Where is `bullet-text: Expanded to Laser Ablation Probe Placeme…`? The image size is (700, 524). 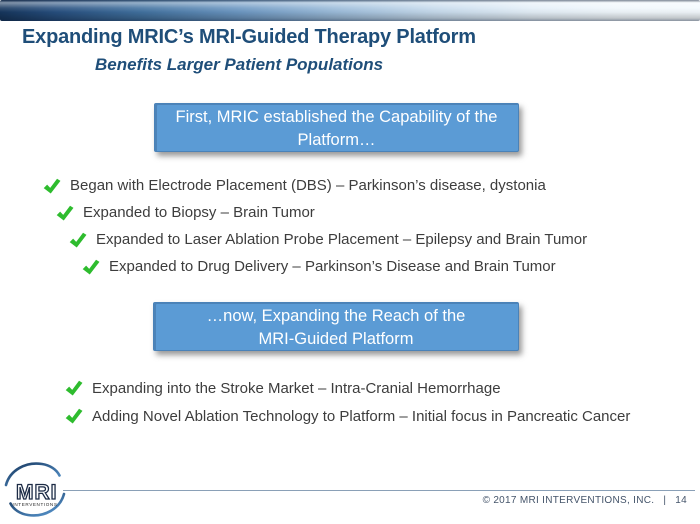
bullet-text: Expanded to Laser Ablation Probe Placeme… is located at coordinates (342, 239).